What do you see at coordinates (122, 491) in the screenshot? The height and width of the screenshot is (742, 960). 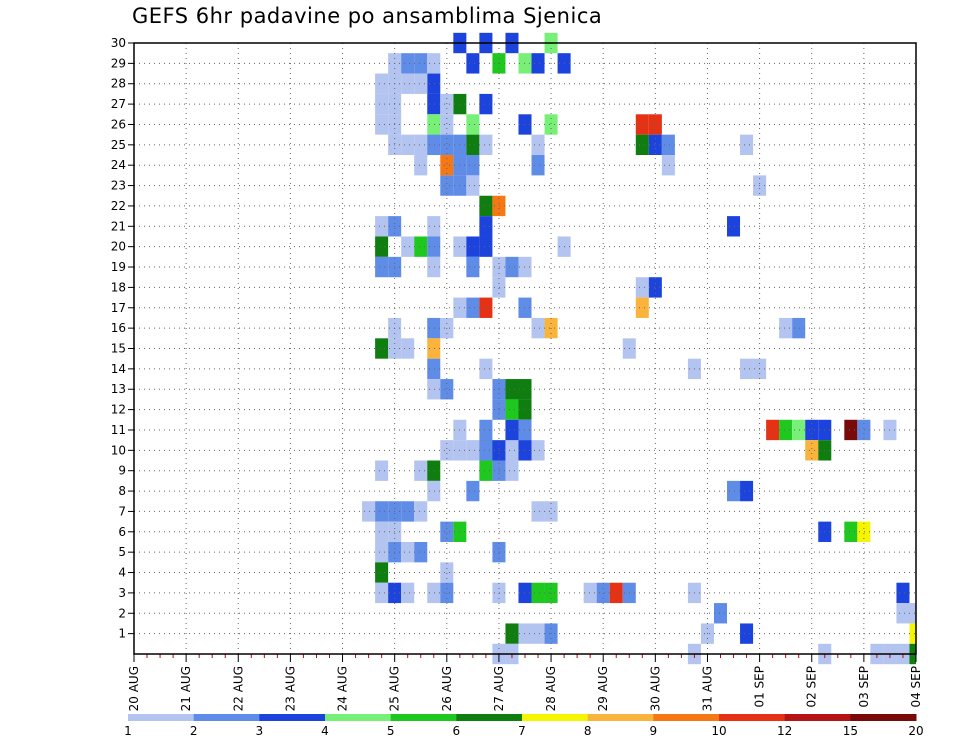 I see `y-tick-label: 8` at bounding box center [122, 491].